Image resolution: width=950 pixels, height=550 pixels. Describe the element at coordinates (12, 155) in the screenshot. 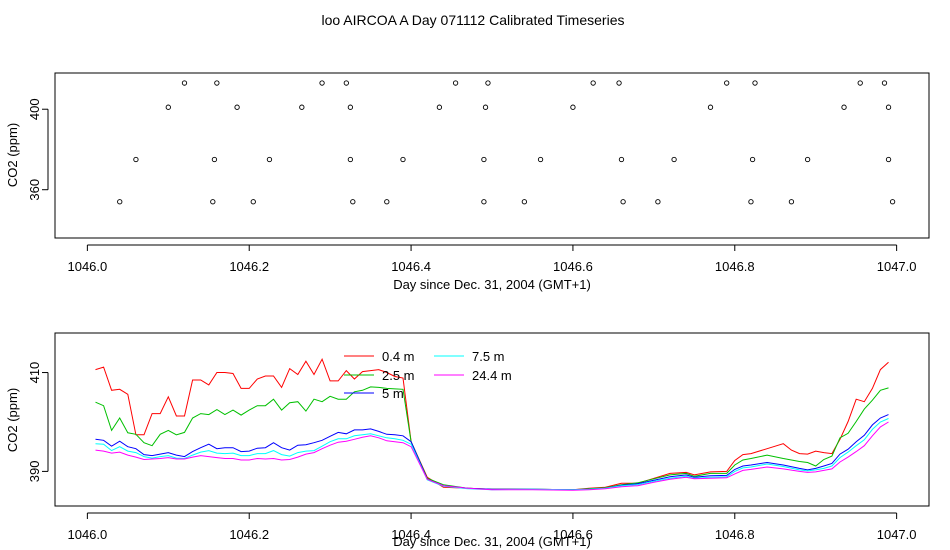

I see `panel-1-y-axis-label: CO2 (ppm)` at that location.